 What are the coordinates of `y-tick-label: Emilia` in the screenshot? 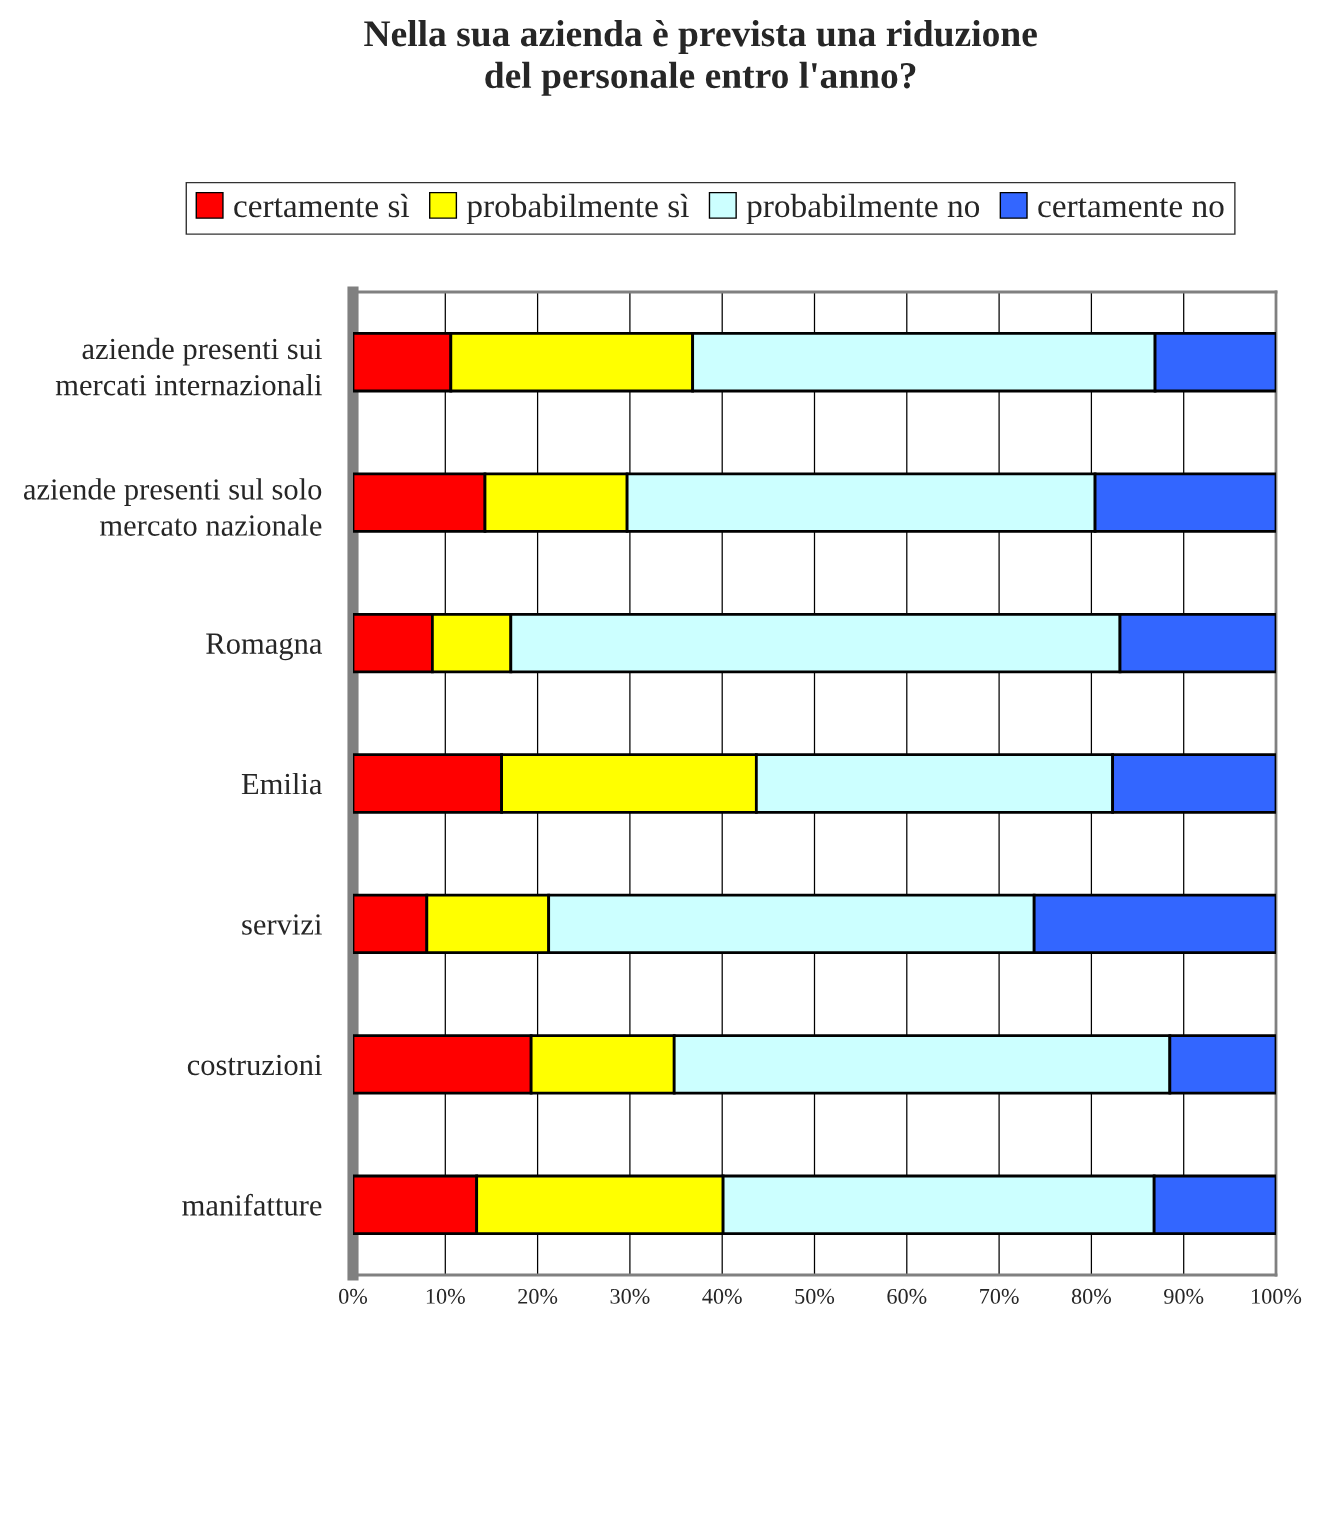 It's located at (282, 783).